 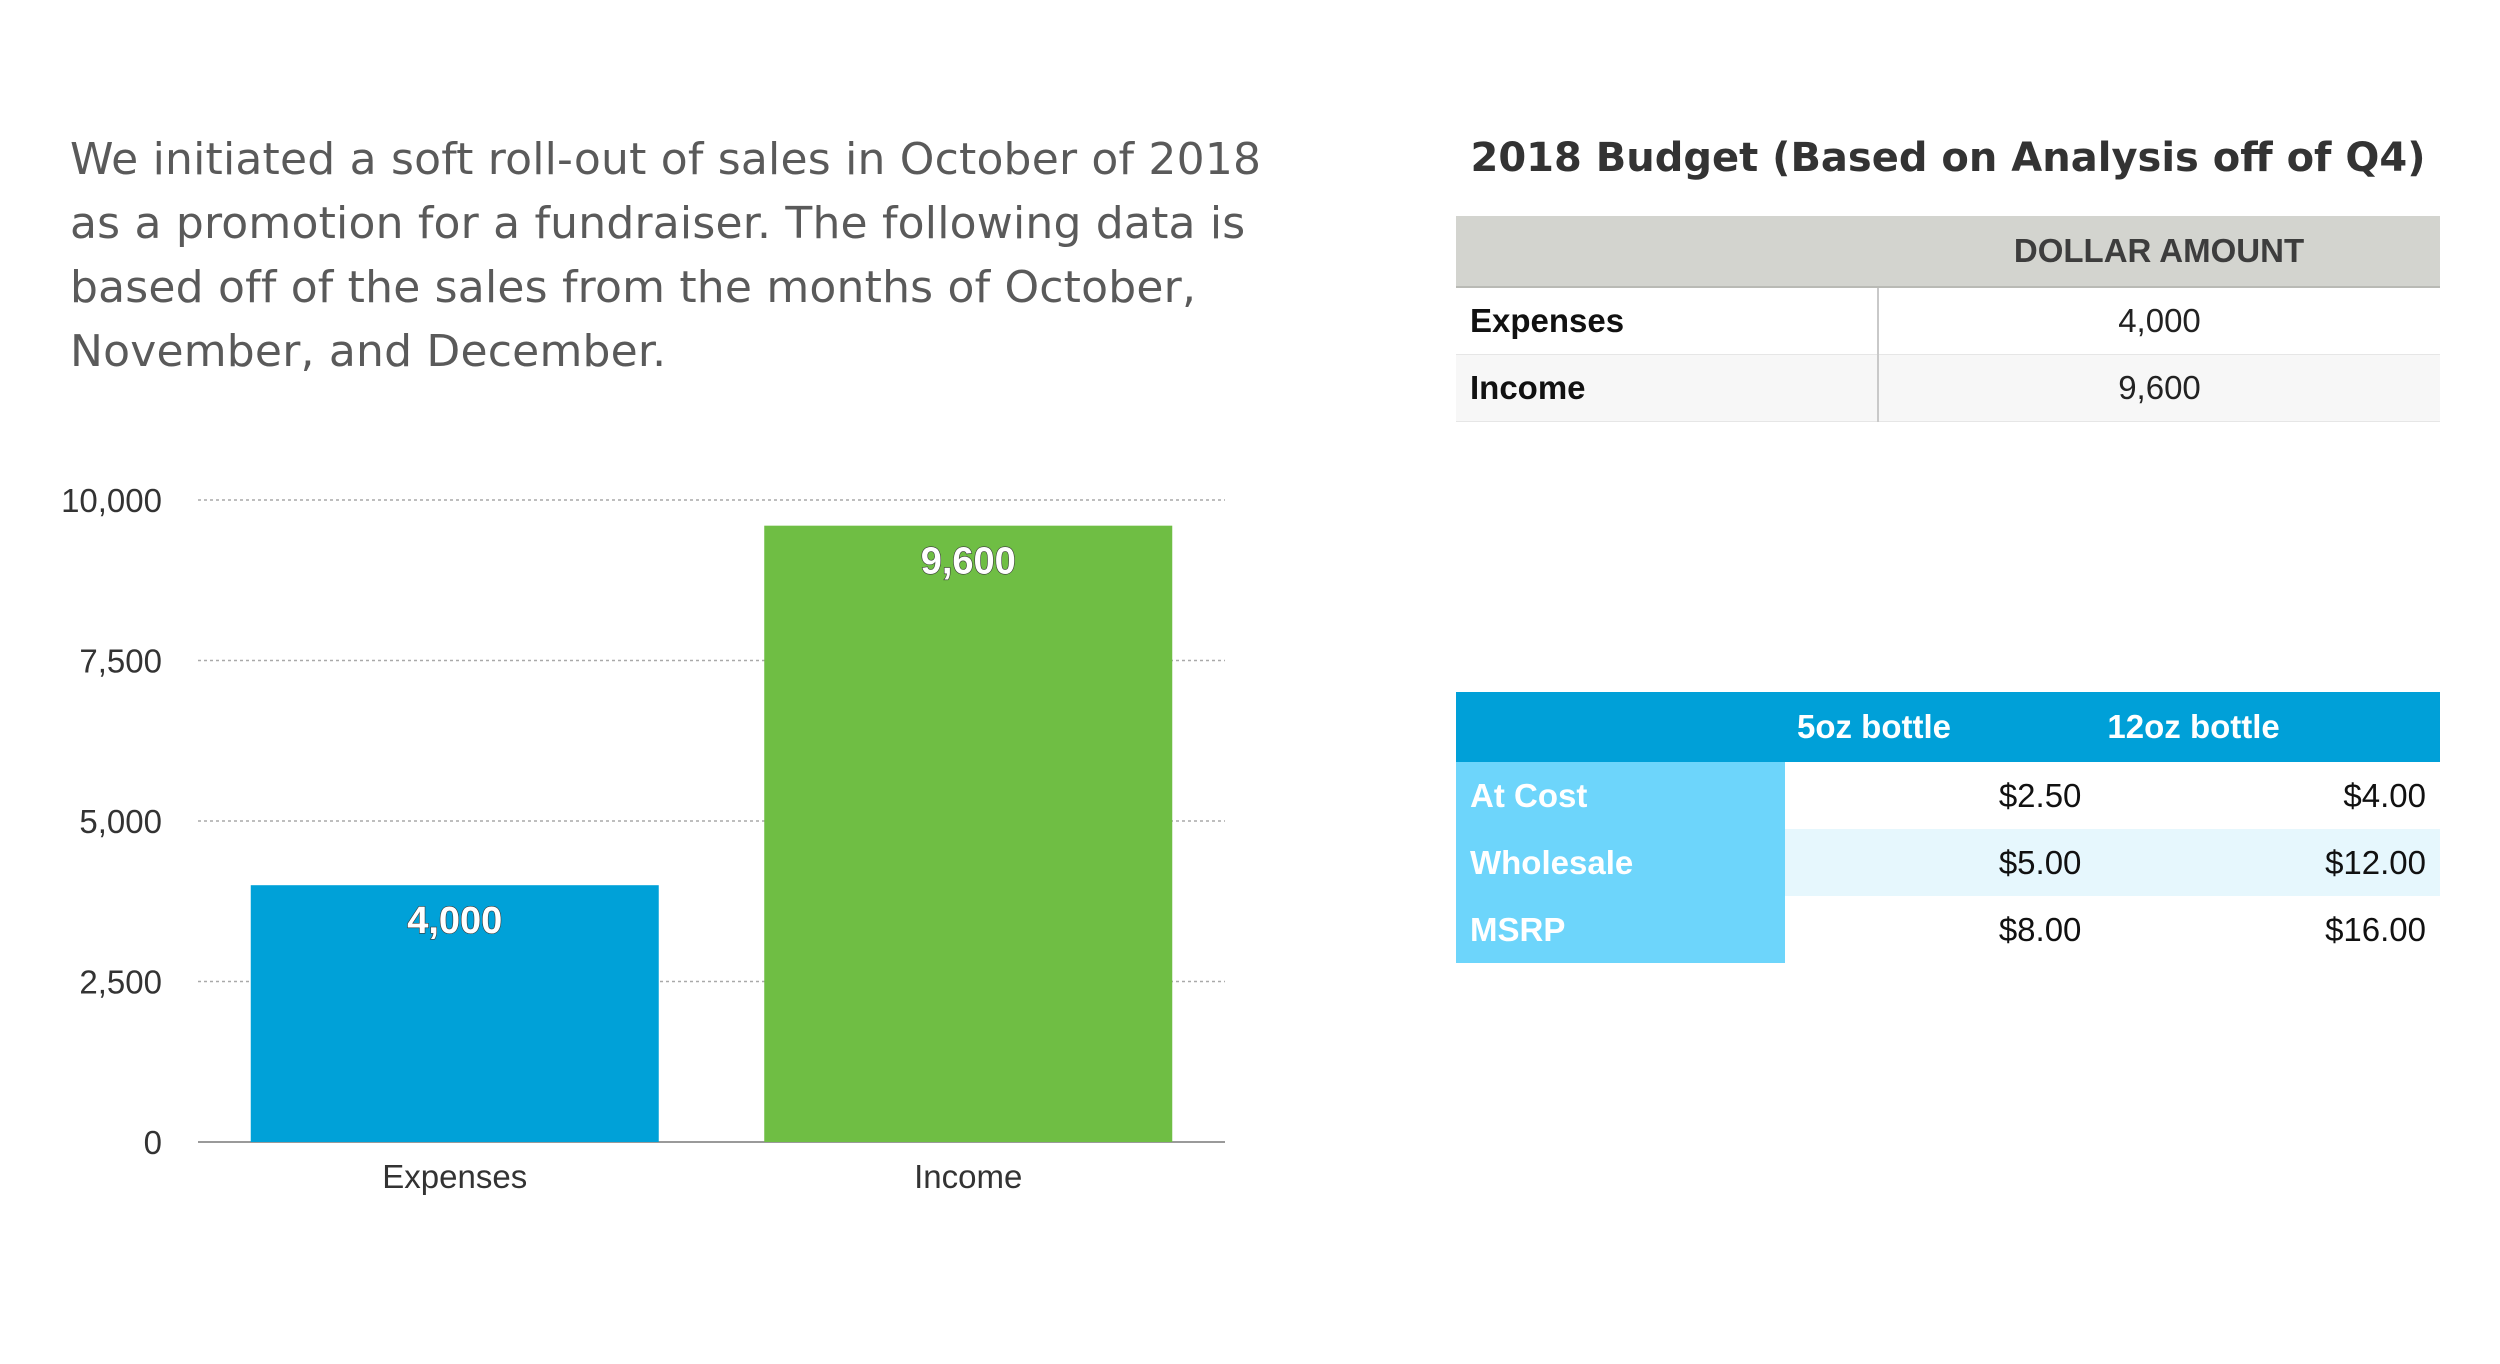 I want to click on price-5oz-value: $8.00, so click(x=2040, y=929).